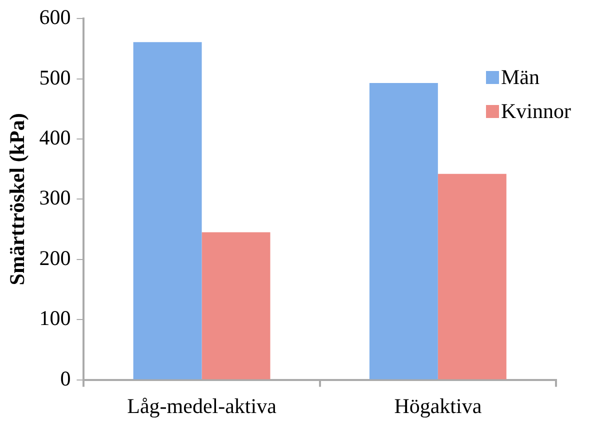  I want to click on y-tick-label: 0, so click(65, 378).